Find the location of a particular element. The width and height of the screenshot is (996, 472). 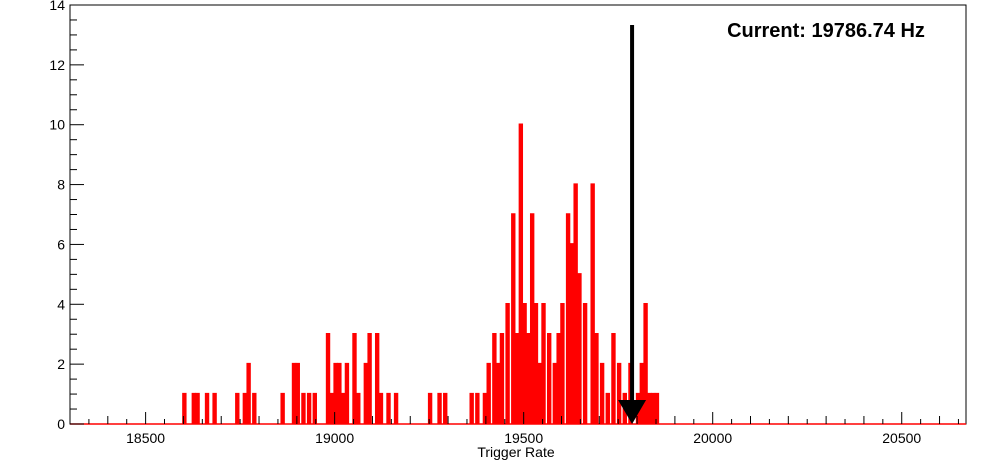

x-tick-label: 20000 is located at coordinates (712, 438).